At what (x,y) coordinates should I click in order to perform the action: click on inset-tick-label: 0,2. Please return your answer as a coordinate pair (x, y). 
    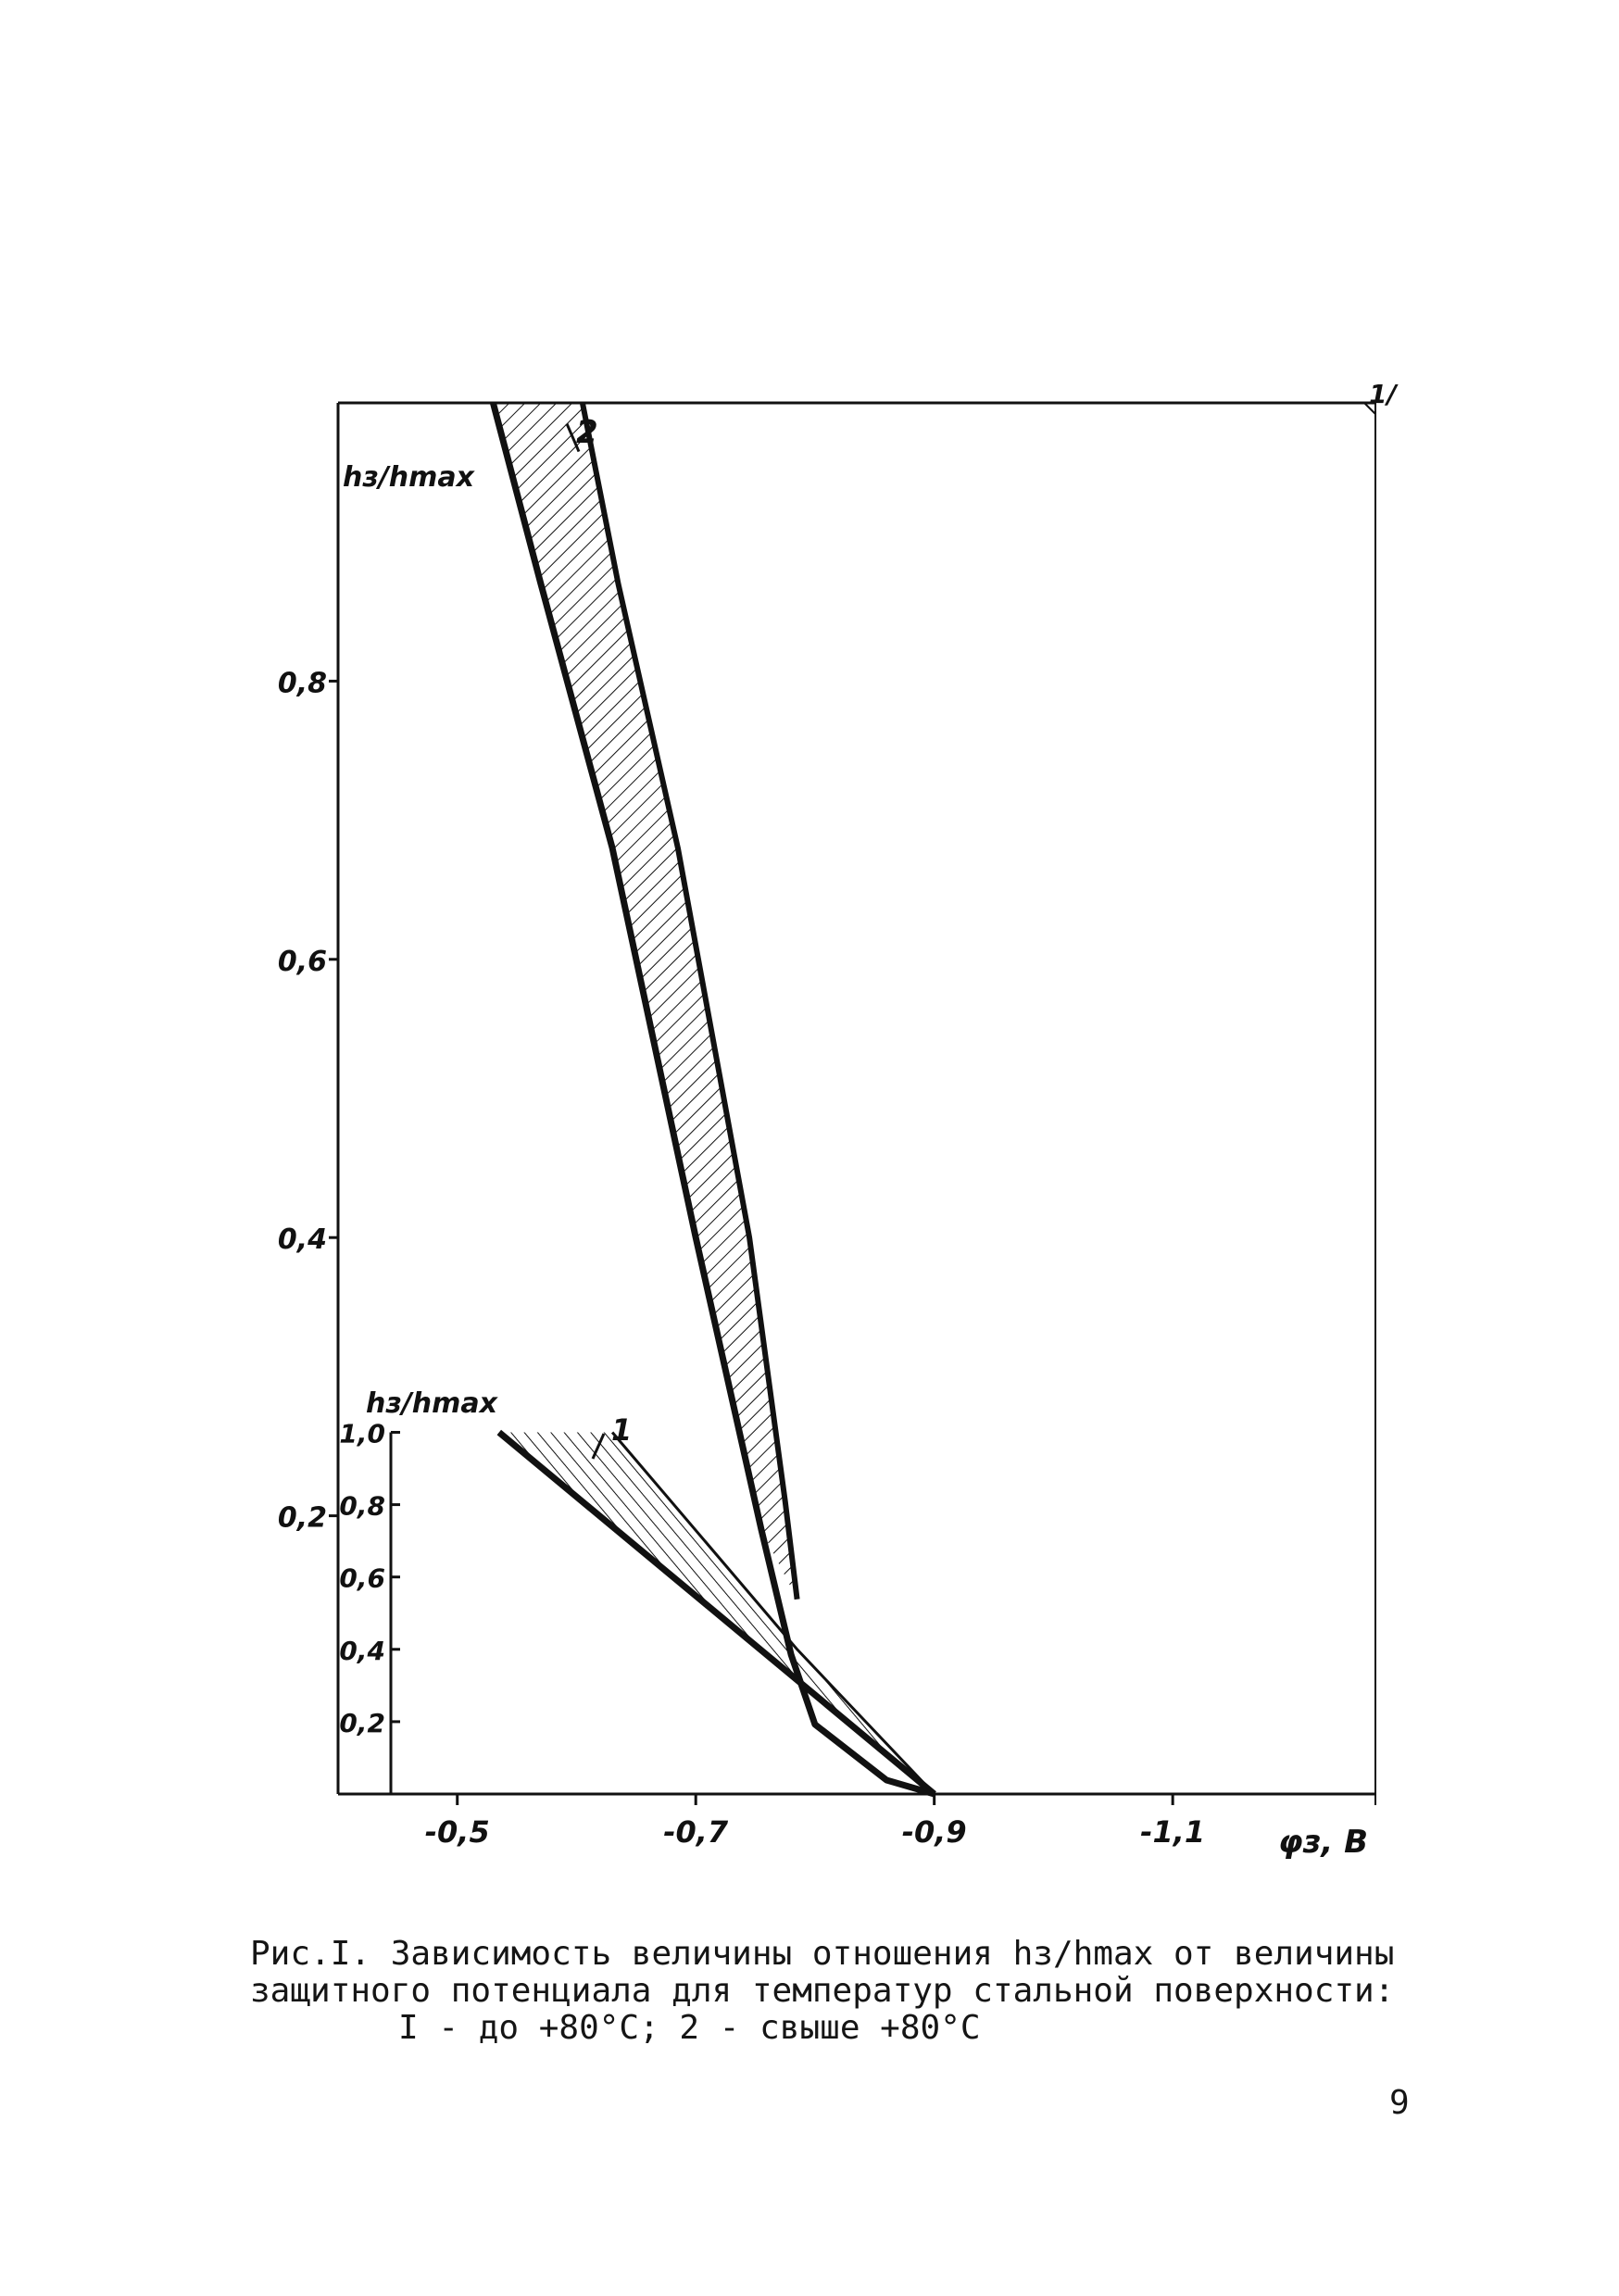
    Looking at the image, I should click on (362, 1723).